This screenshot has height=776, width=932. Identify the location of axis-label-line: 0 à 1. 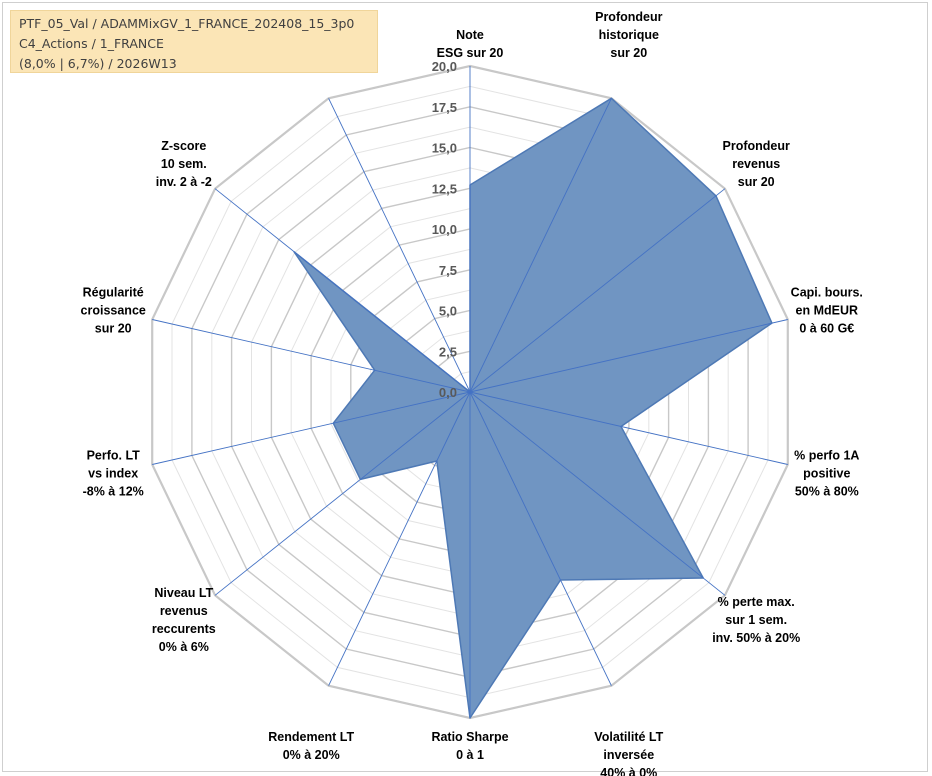
(470, 755).